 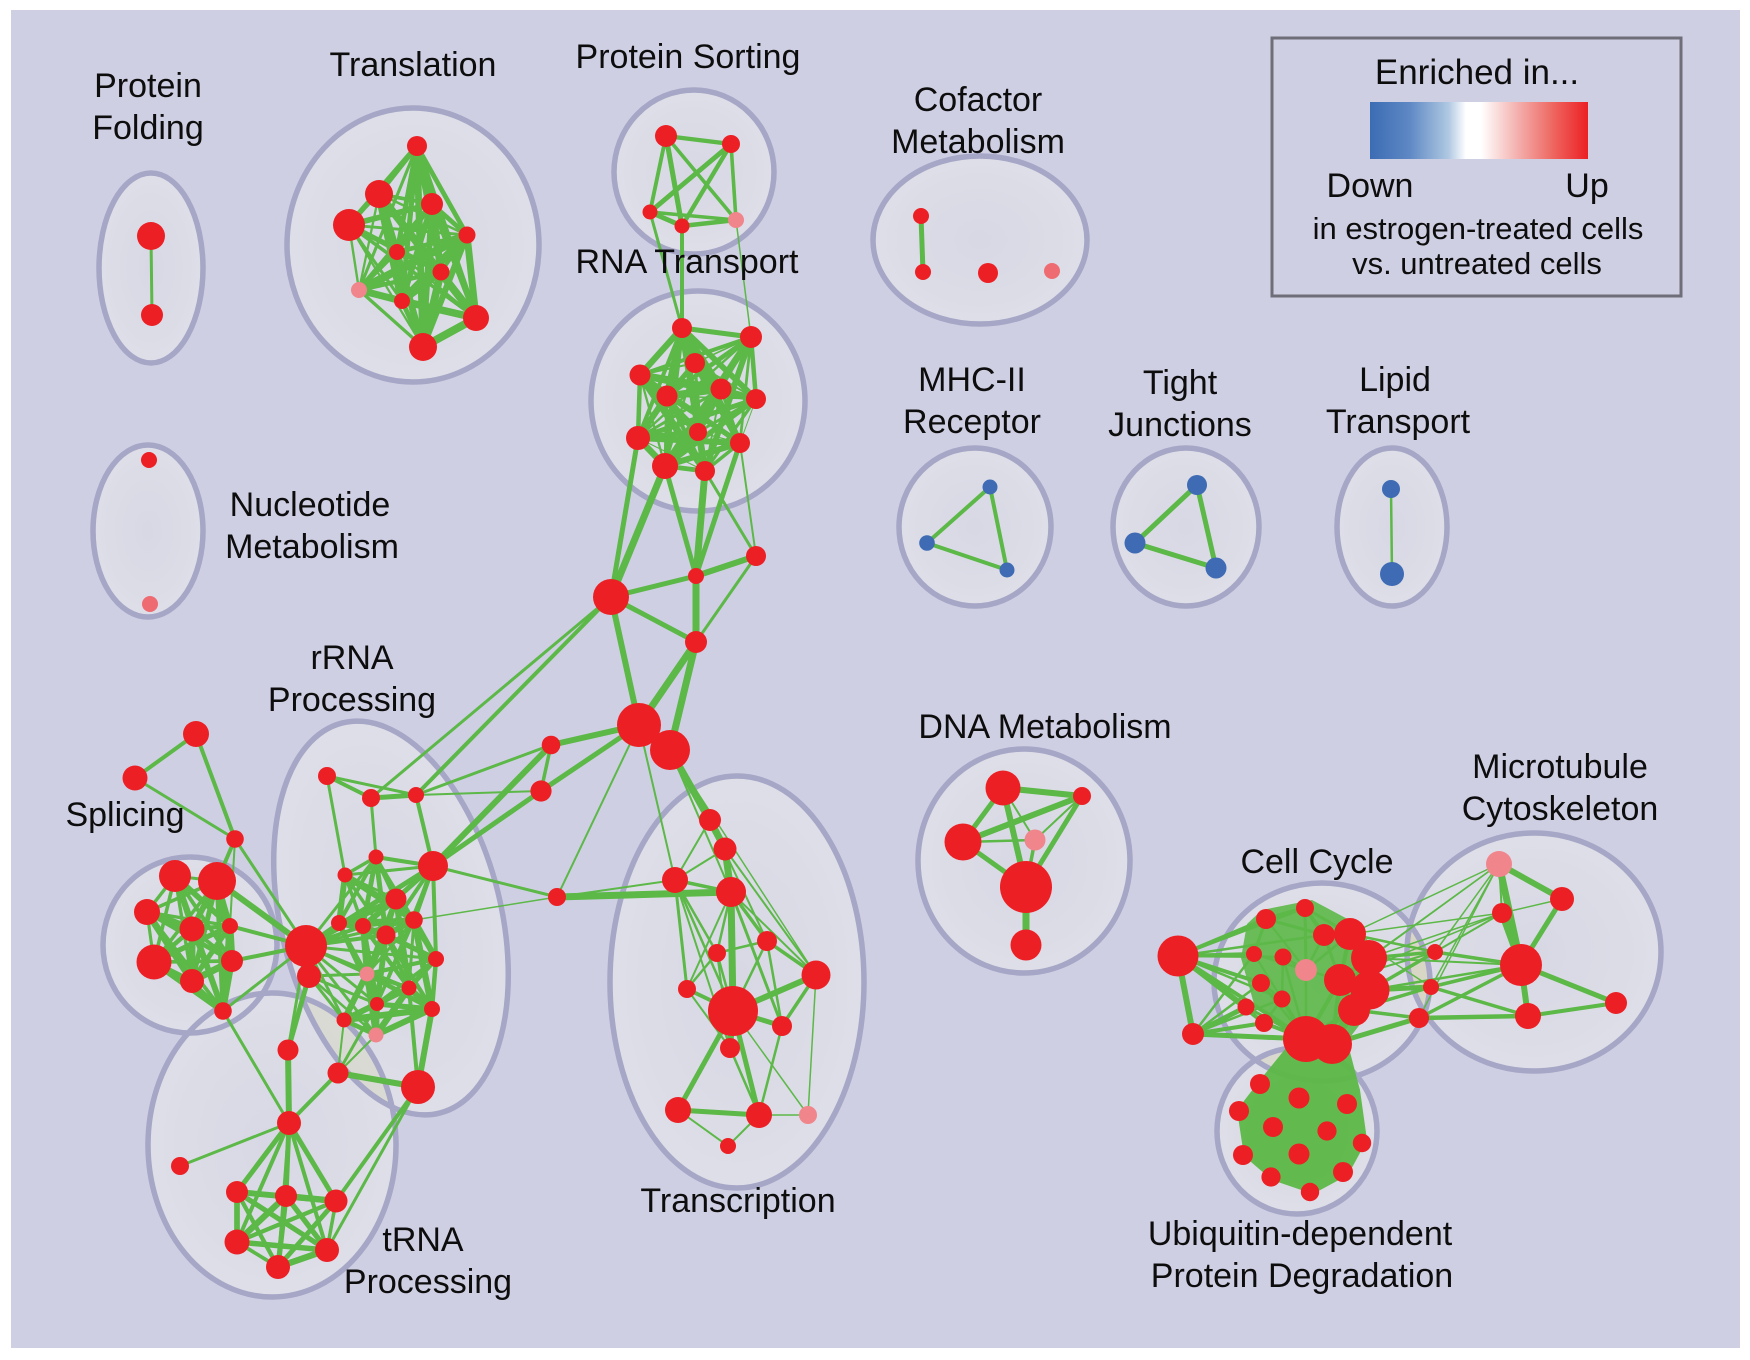 I want to click on svg-text: Cofactor, so click(x=978, y=100).